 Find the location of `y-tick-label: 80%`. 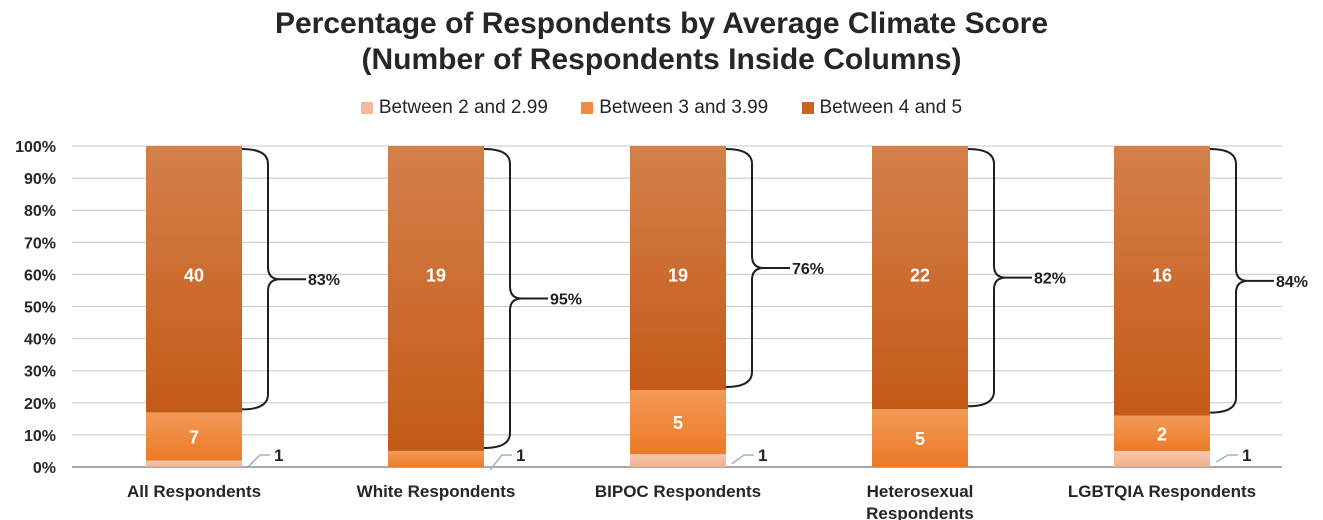

y-tick-label: 80% is located at coordinates (40, 211).